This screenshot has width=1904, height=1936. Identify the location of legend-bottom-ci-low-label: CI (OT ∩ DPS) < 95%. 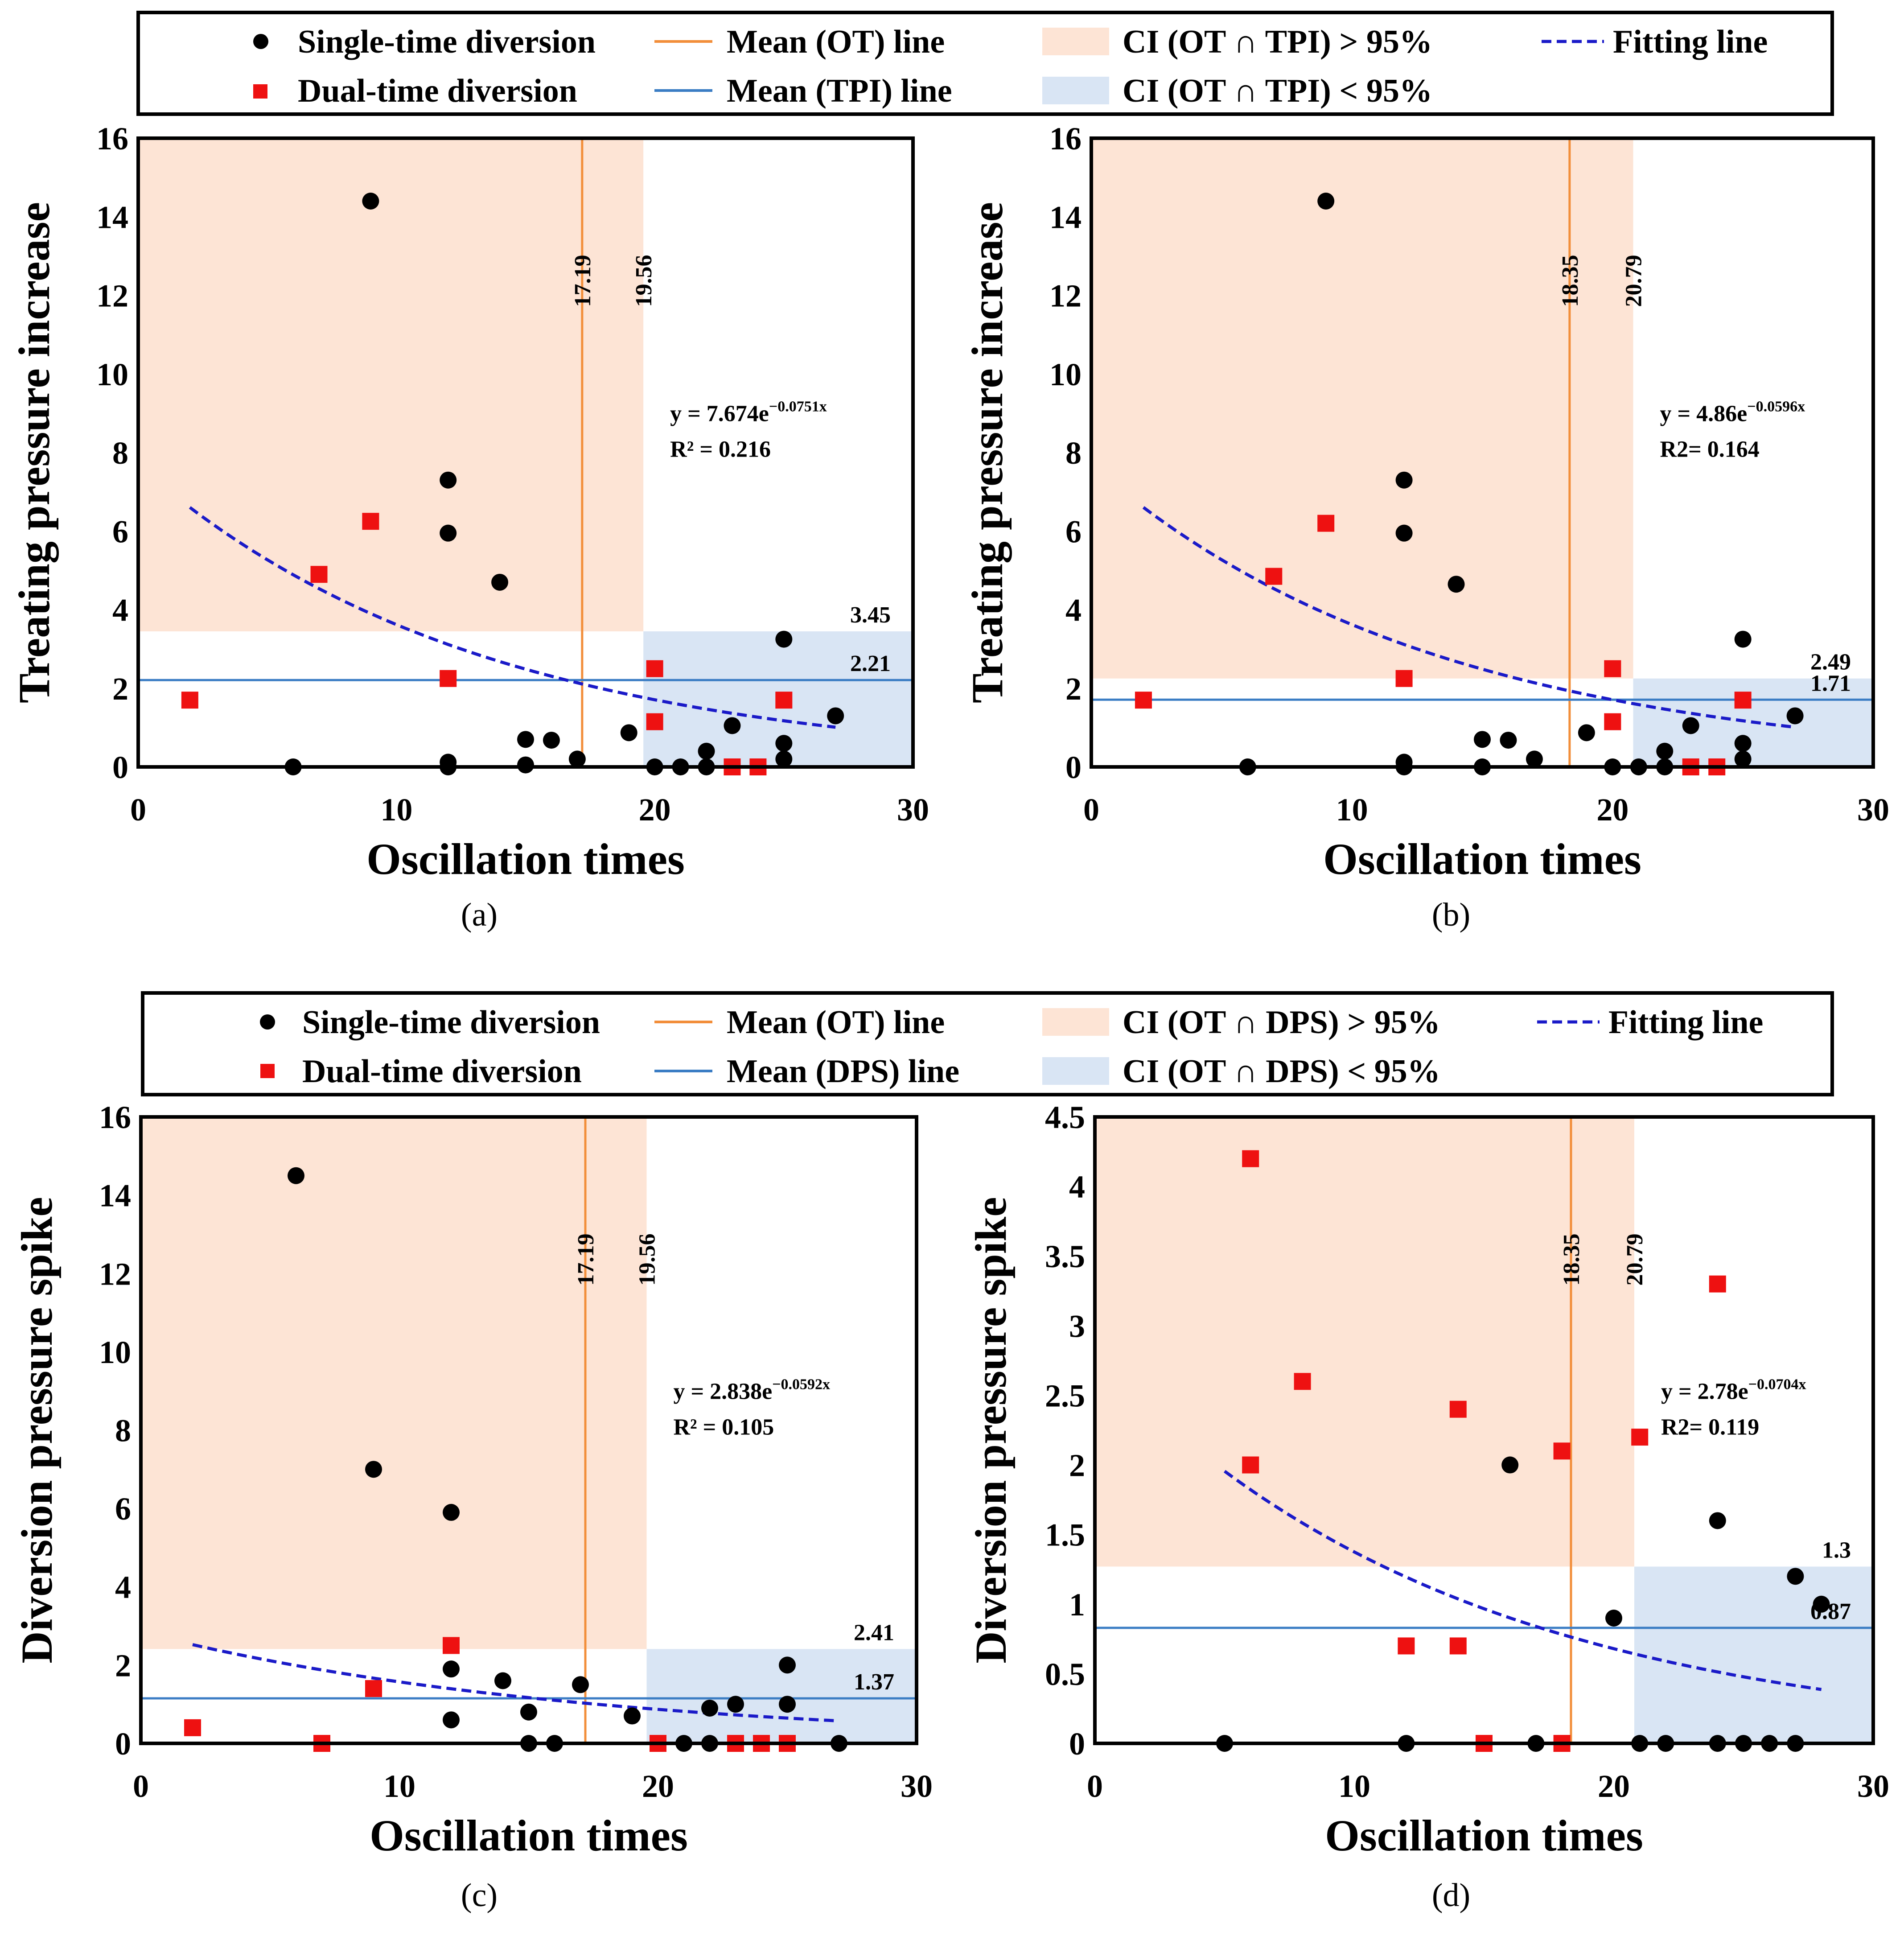
(1281, 1071).